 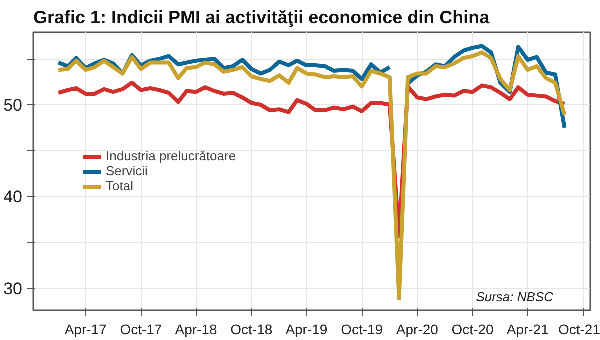 I want to click on x-tick-label: Apr-17, so click(x=86, y=330).